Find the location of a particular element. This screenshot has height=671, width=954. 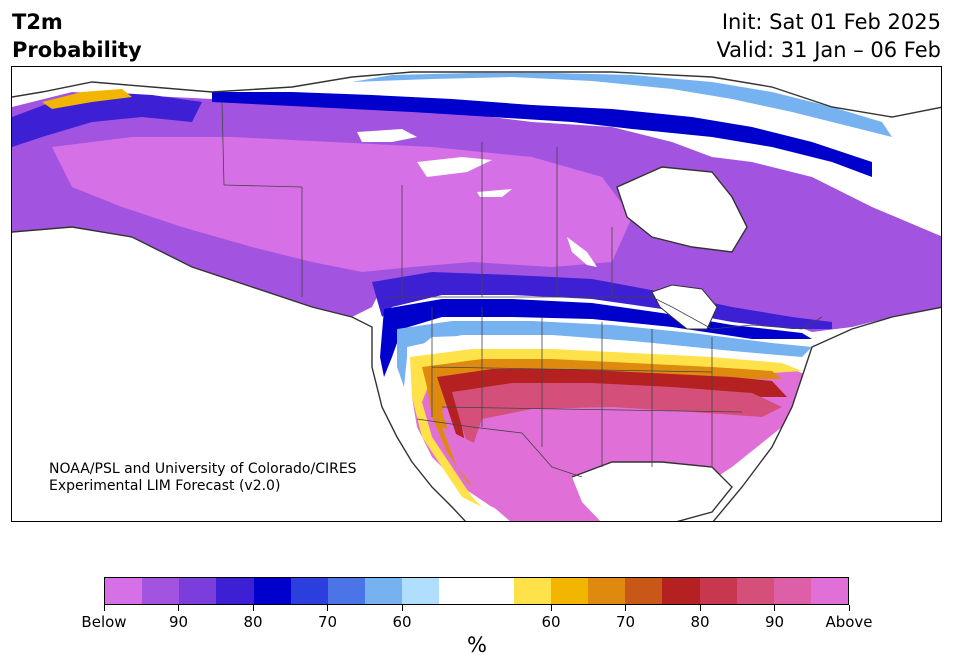

colorbar-tick-label: Above is located at coordinates (849, 622).